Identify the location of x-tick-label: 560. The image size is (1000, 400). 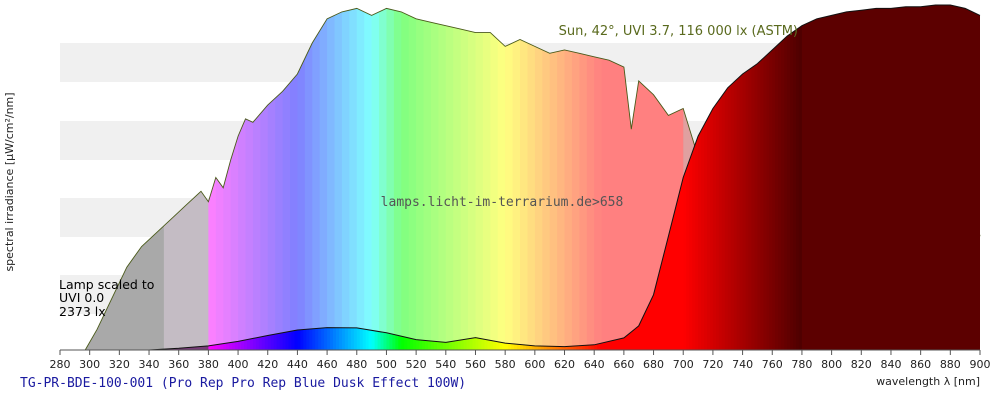
(475, 364).